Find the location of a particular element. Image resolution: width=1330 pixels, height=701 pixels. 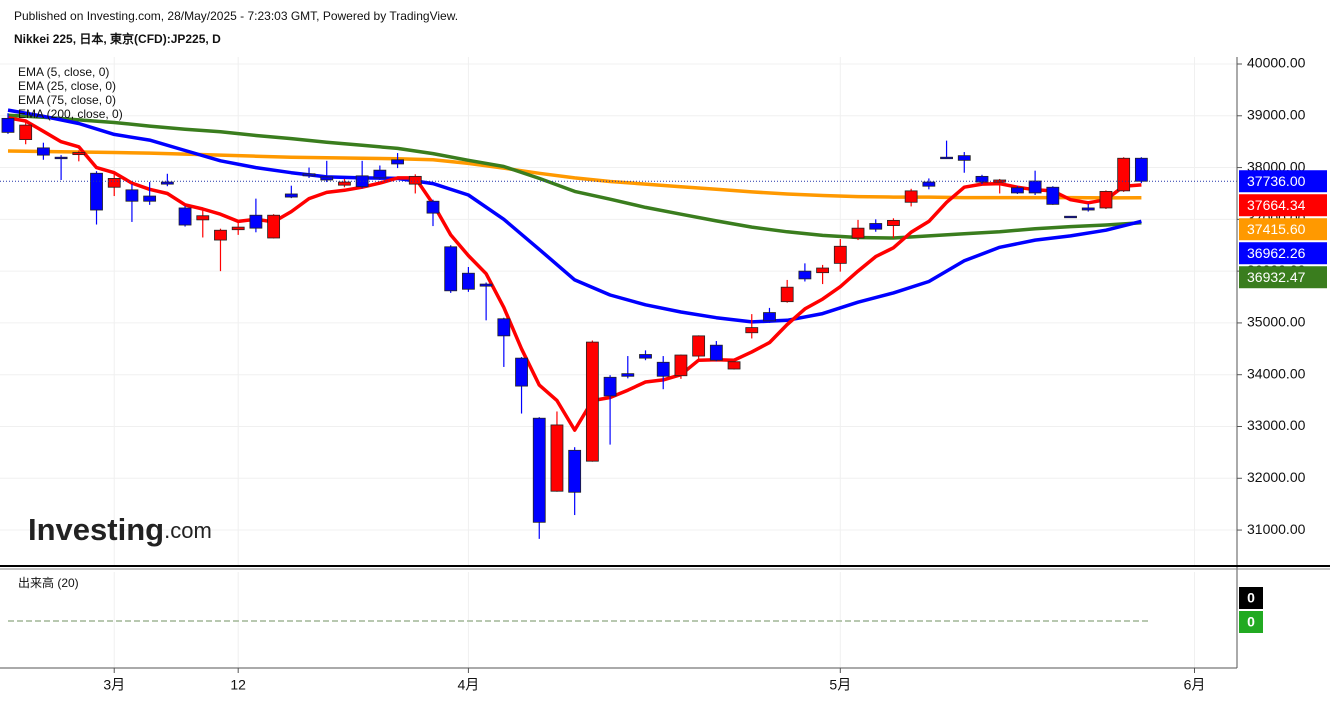

price-box-label: 36932.47 is located at coordinates (1276, 277).